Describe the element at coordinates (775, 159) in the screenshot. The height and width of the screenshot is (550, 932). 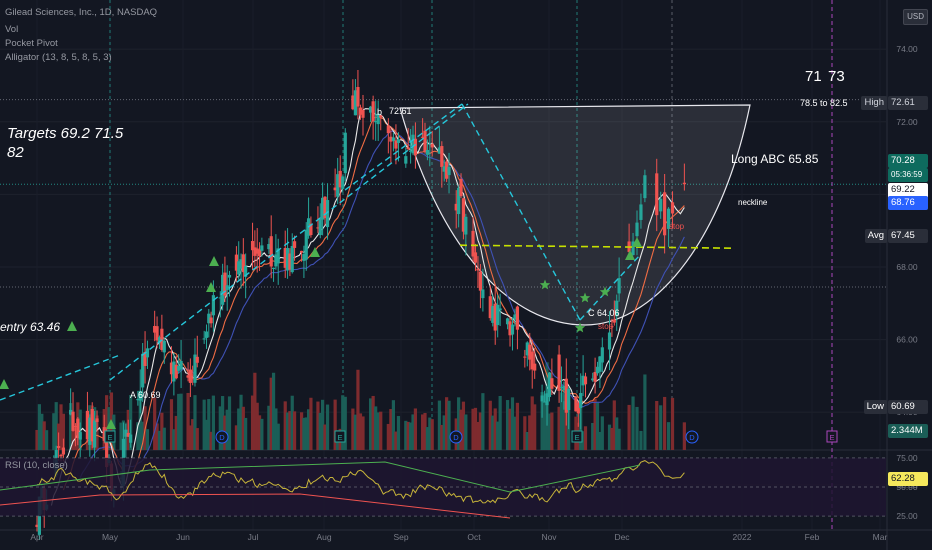
I see `long-abc-annotation: Long ABC 65.85` at that location.